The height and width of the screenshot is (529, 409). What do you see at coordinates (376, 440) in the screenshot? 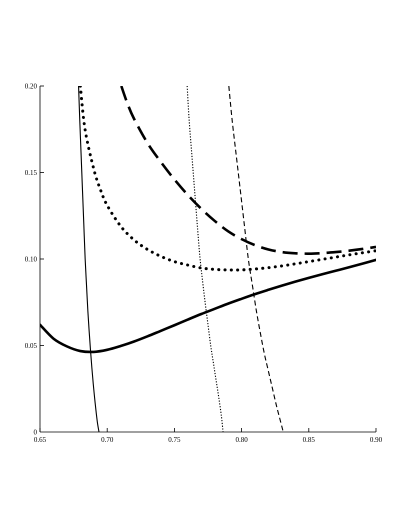
I see `x-tick-label: 0.90` at bounding box center [376, 440].